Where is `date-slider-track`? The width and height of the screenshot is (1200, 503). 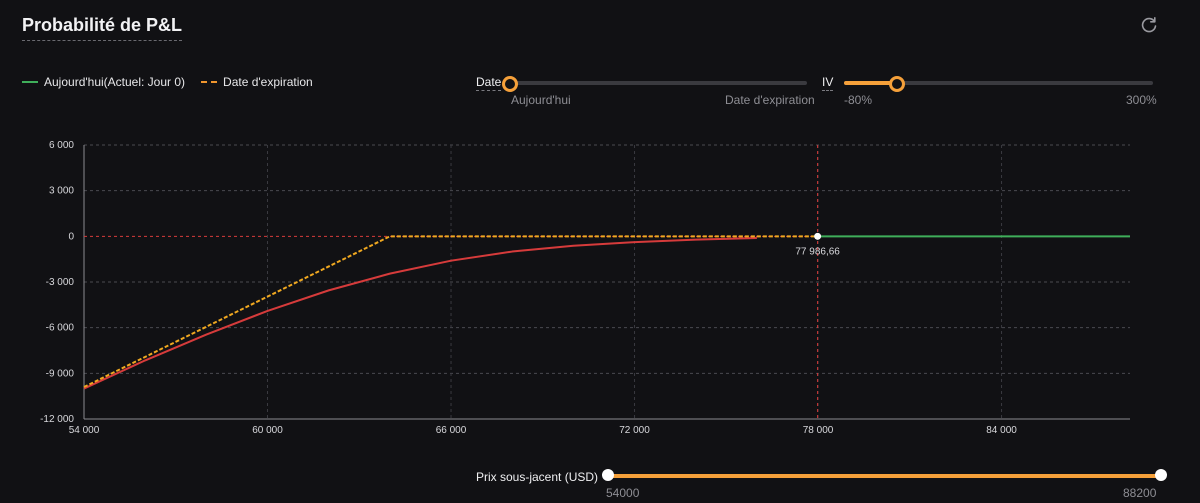
date-slider-track is located at coordinates (658, 83).